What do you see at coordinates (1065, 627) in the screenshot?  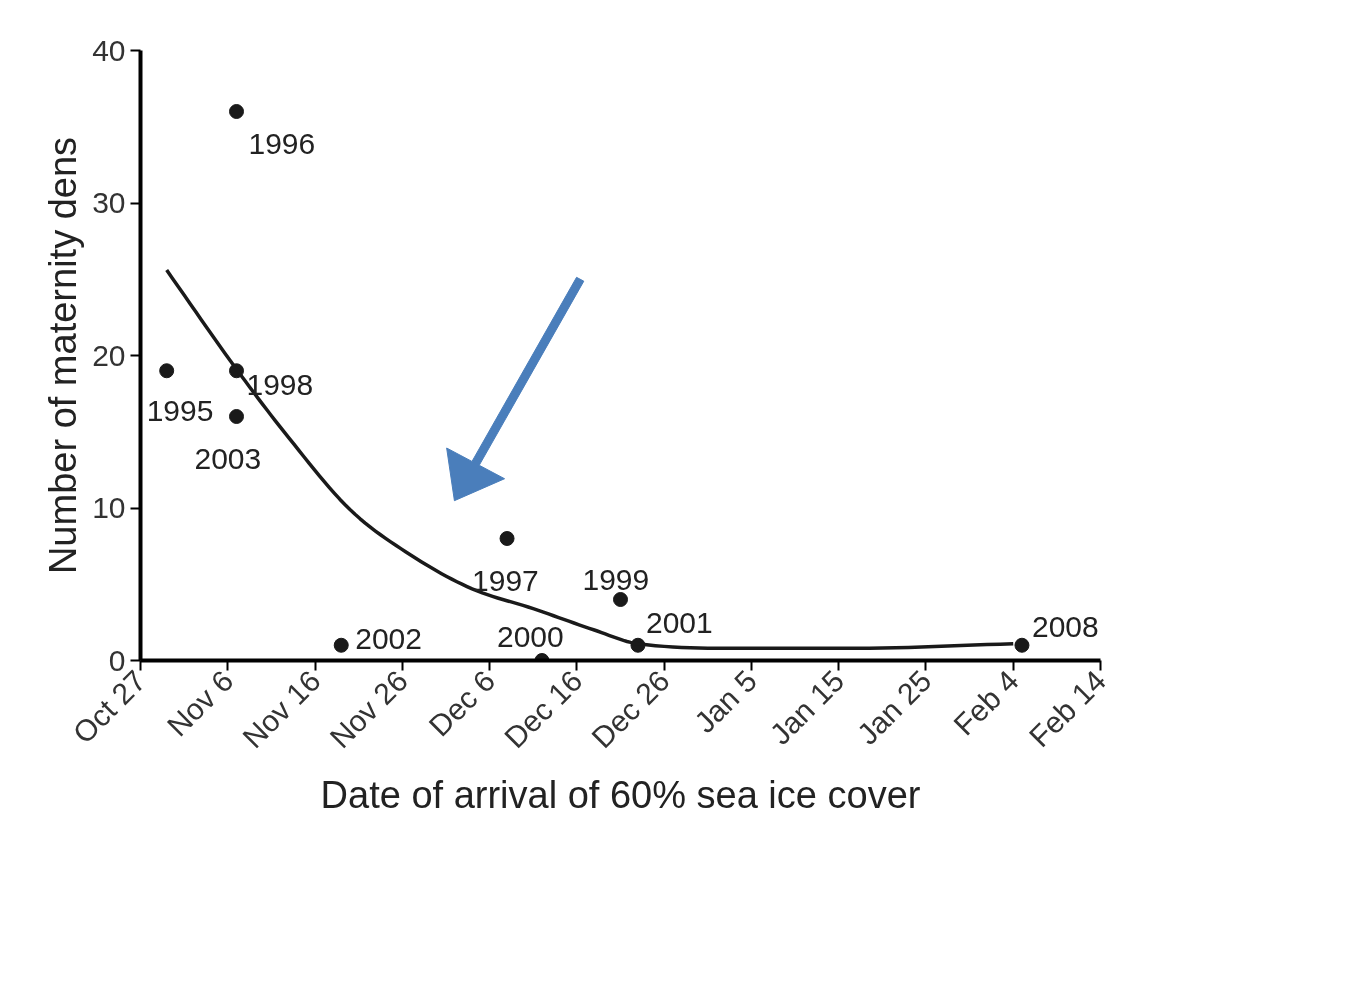 I see `annotation: 2008` at bounding box center [1065, 627].